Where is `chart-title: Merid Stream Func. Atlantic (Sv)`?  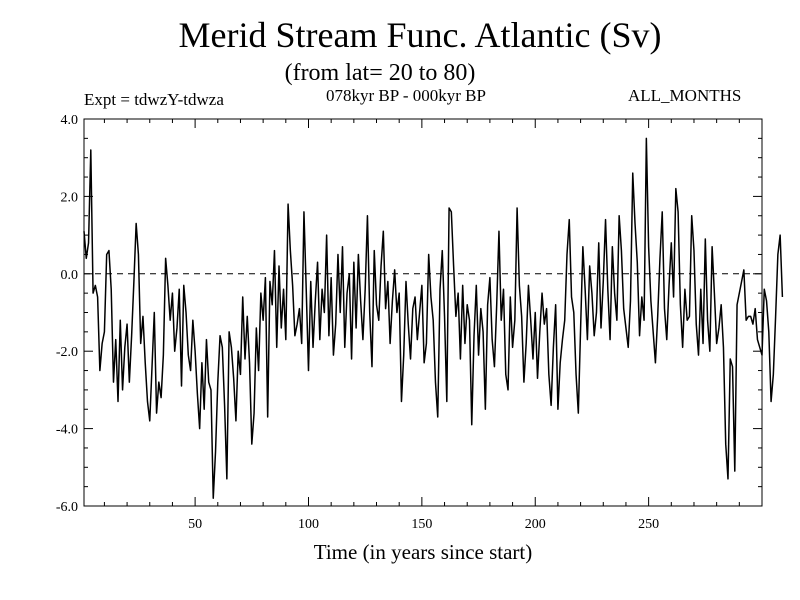 chart-title: Merid Stream Func. Atlantic (Sv) is located at coordinates (420, 35).